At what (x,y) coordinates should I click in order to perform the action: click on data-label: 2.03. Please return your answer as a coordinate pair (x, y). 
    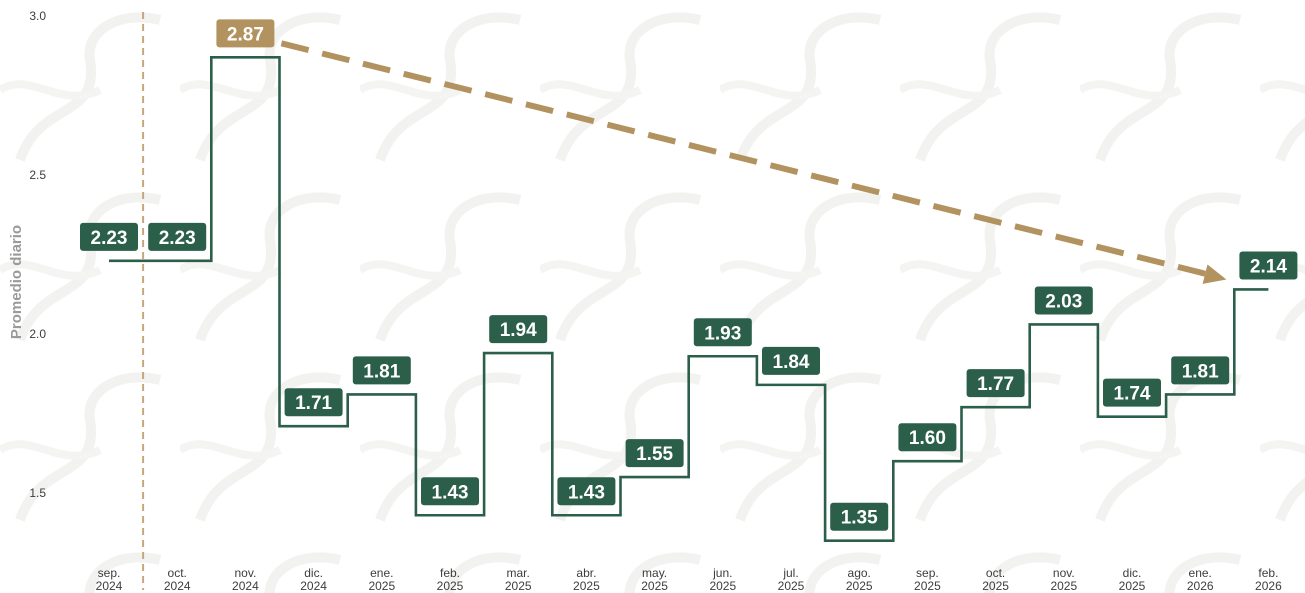
    Looking at the image, I should click on (1063, 300).